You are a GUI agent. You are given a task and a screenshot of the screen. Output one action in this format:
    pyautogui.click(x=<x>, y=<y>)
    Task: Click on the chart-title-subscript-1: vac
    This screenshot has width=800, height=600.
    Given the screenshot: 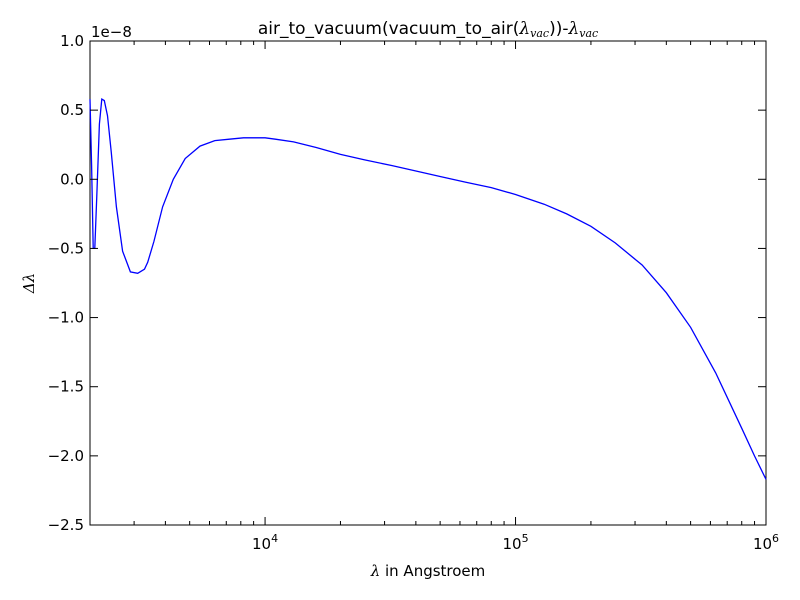 What is the action you would take?
    pyautogui.click(x=539, y=33)
    